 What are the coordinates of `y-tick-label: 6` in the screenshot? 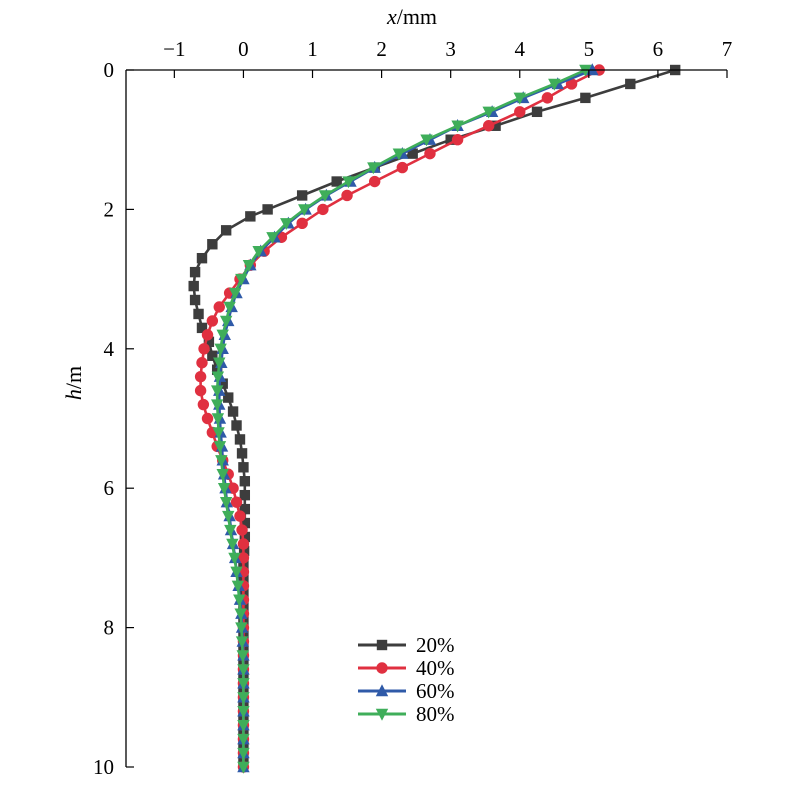 It's located at (109, 488).